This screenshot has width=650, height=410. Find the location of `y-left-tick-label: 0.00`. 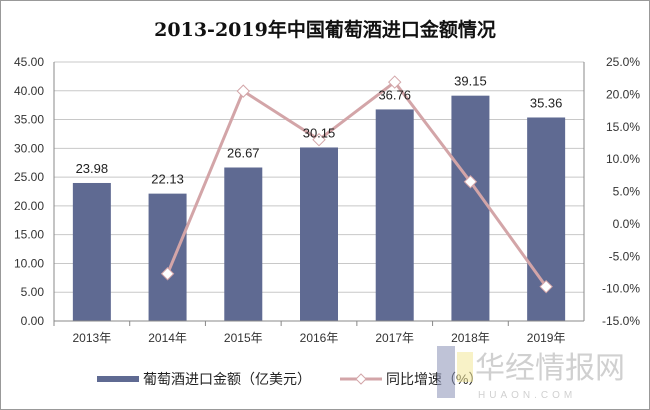

y-left-tick-label: 0.00 is located at coordinates (33, 321).